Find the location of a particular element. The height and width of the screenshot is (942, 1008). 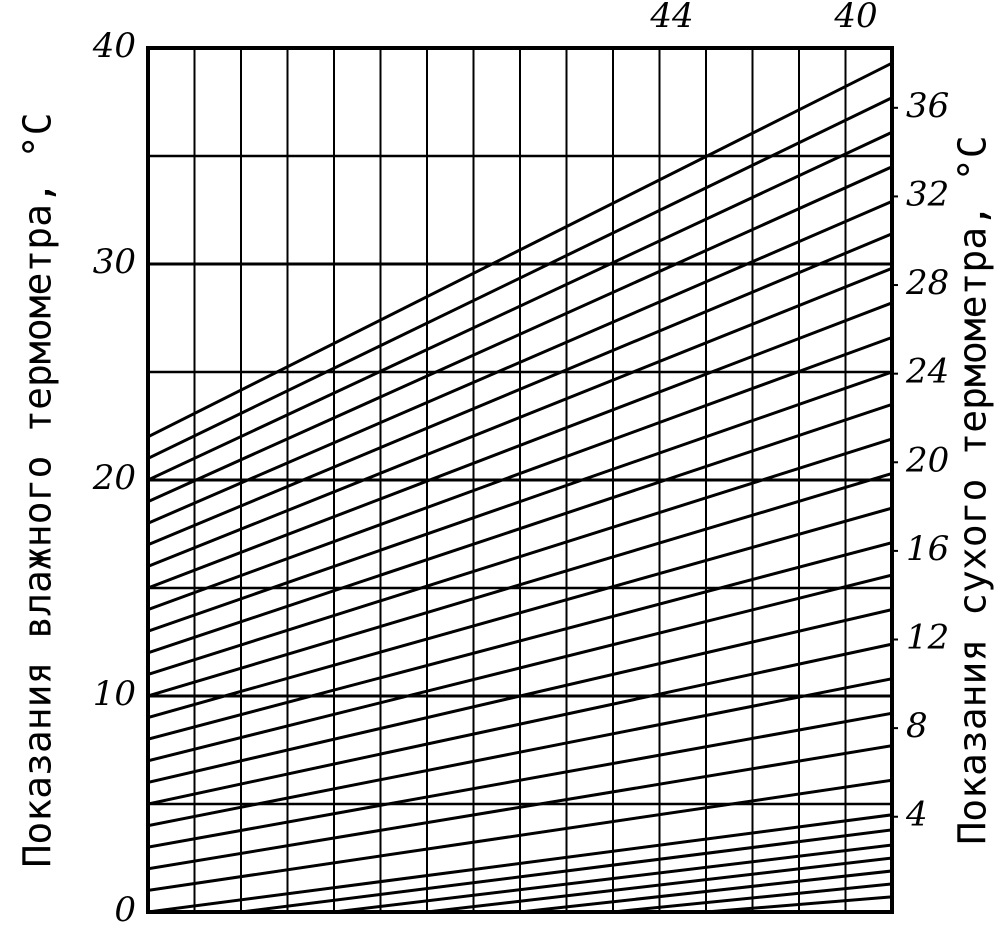

y2-tick-label: 24 is located at coordinates (927, 372).